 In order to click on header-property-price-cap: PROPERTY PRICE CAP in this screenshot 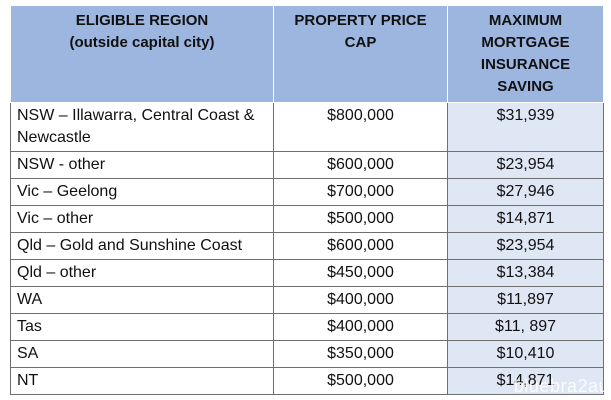, I will do `click(360, 54)`.